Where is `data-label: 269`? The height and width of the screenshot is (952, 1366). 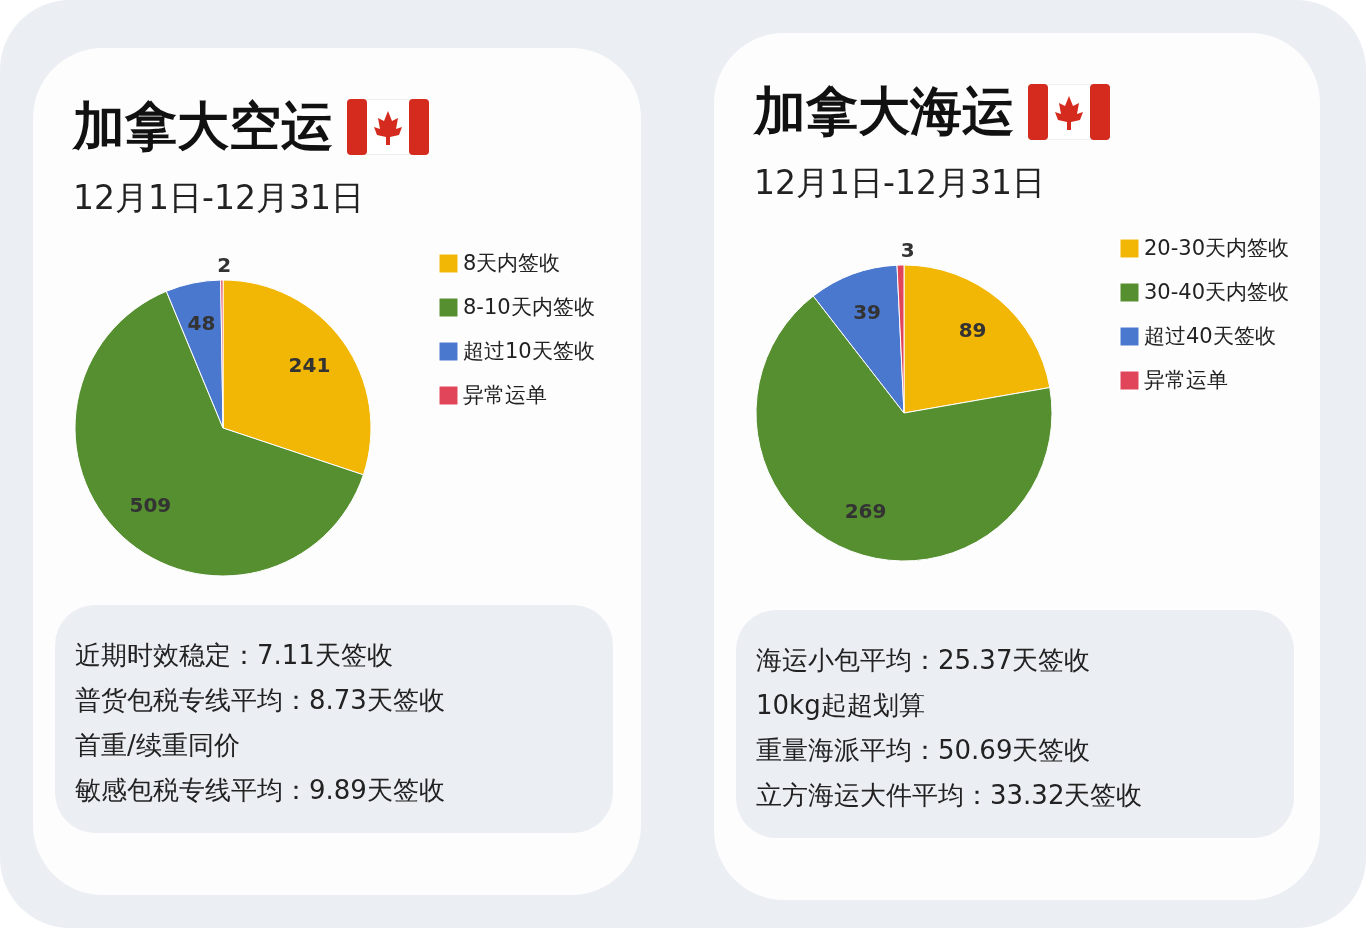
data-label: 269 is located at coordinates (865, 511).